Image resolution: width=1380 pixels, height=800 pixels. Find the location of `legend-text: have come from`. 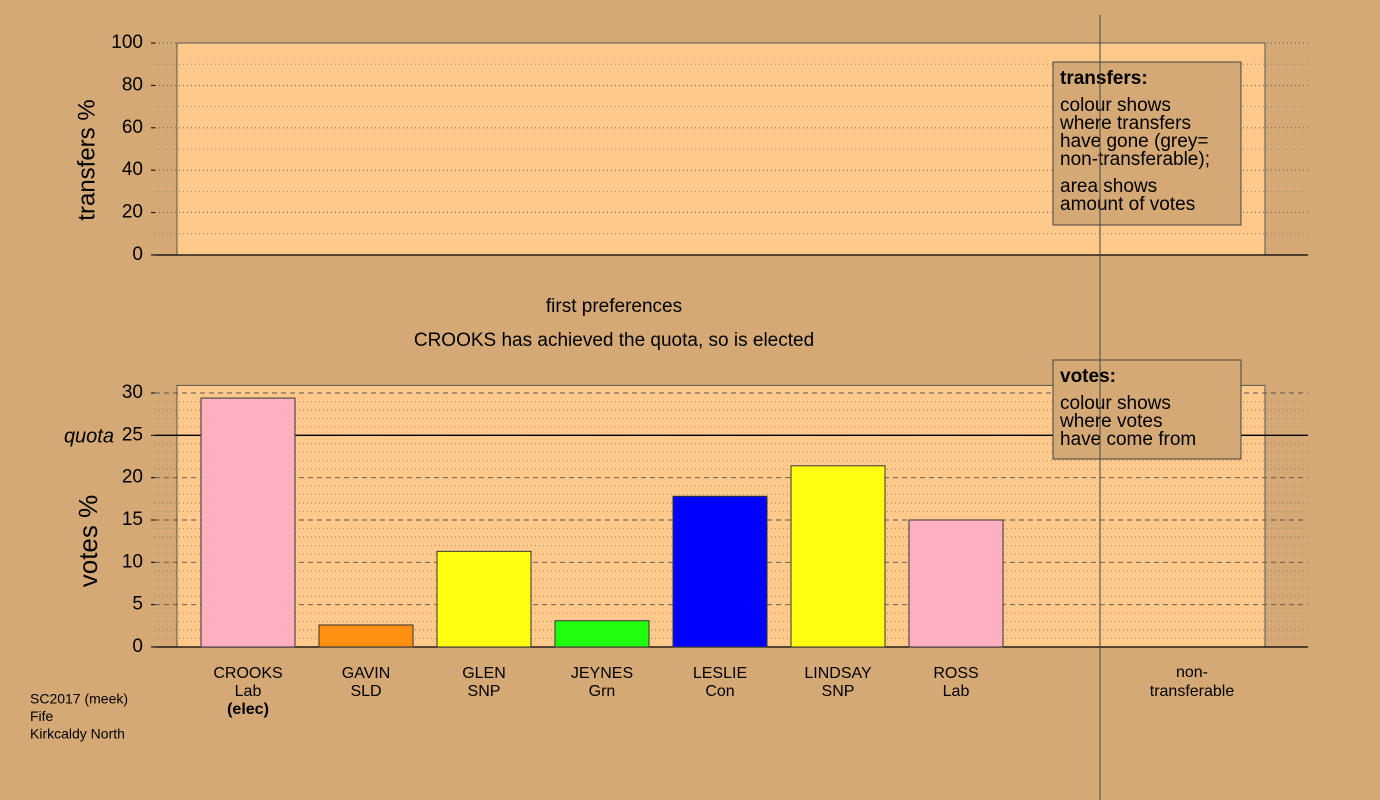

legend-text: have come from is located at coordinates (1128, 439).